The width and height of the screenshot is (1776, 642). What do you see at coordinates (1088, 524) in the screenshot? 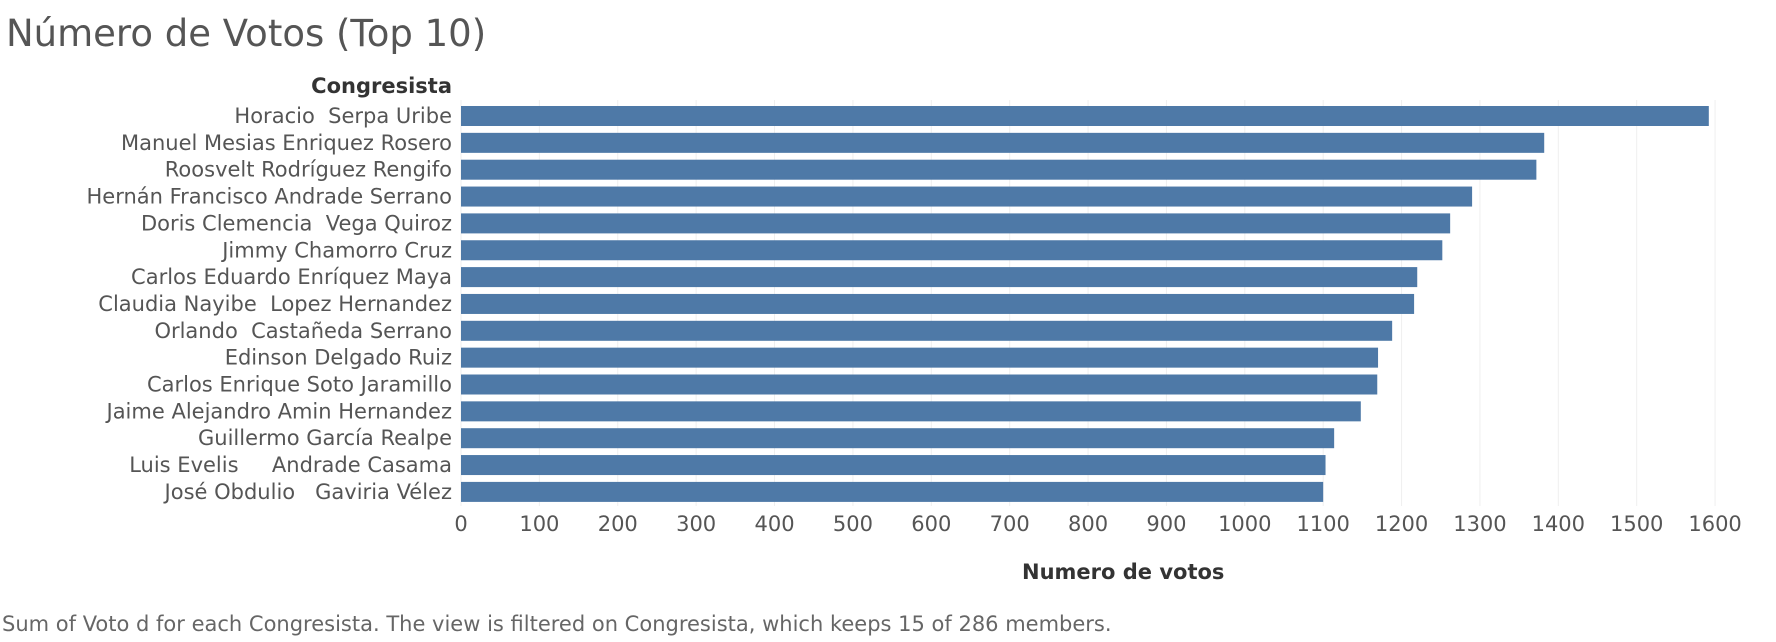
I see `x-tick-label: 800` at bounding box center [1088, 524].